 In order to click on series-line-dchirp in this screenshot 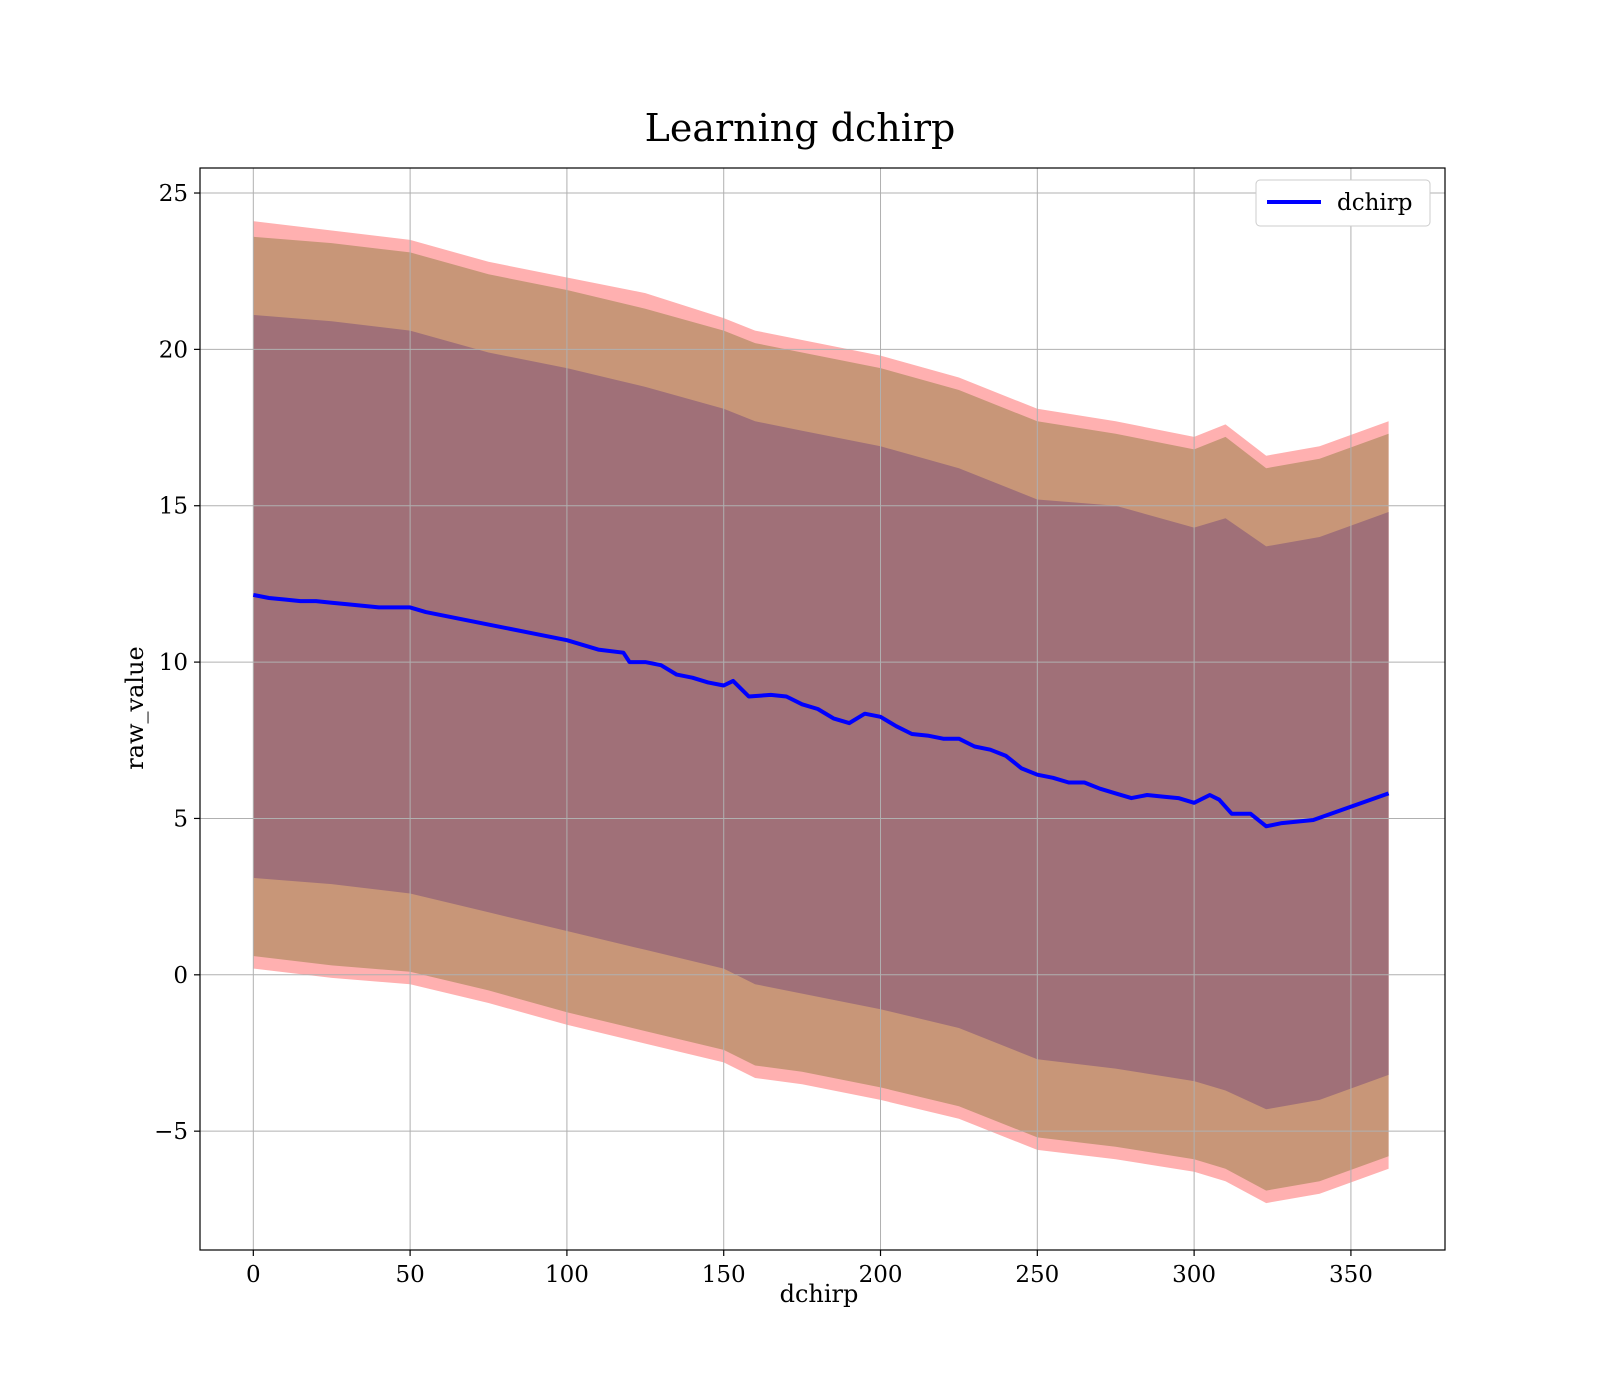, I will do `click(821, 710)`.